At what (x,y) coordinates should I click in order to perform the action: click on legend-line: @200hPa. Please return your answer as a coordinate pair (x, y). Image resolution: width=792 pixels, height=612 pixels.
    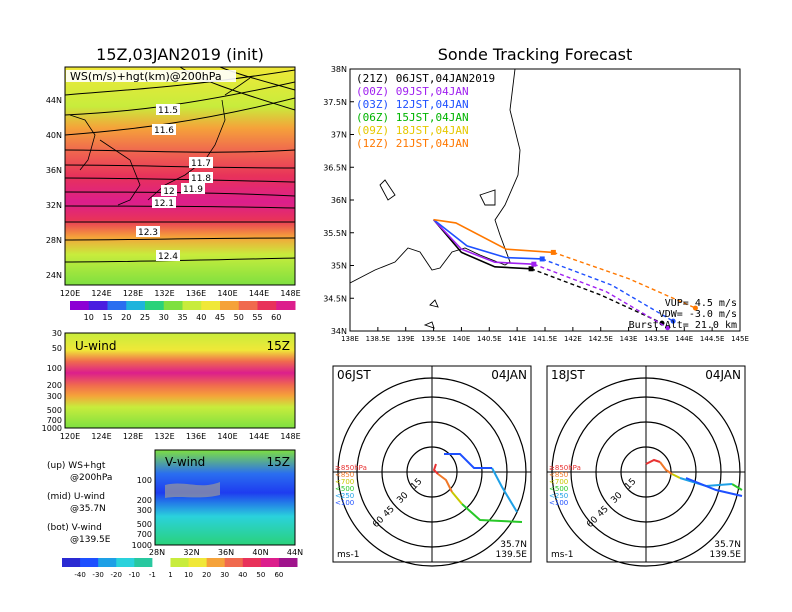
    Looking at the image, I should click on (91, 478).